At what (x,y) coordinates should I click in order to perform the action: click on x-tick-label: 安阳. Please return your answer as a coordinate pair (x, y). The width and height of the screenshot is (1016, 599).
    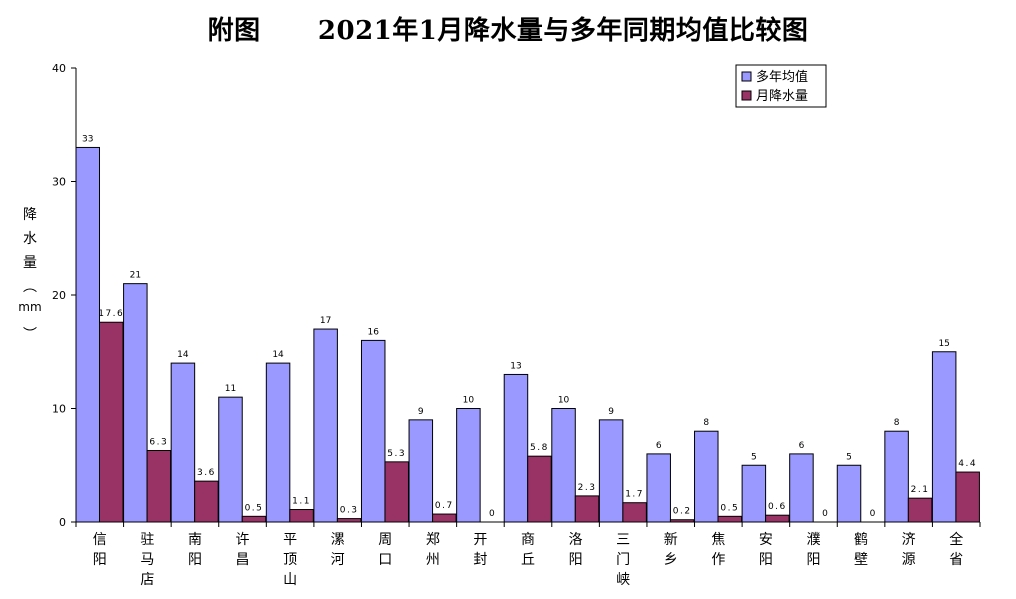
    Looking at the image, I should click on (766, 550).